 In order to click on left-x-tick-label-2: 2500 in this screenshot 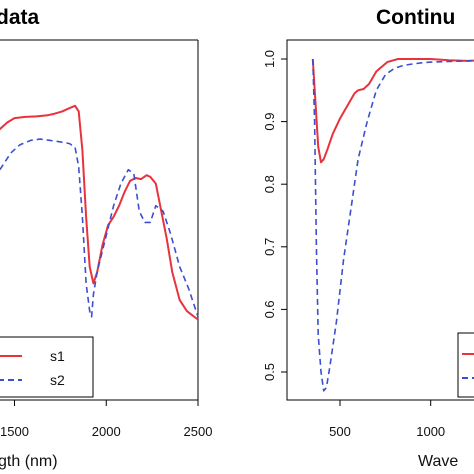, I will do `click(198, 431)`.